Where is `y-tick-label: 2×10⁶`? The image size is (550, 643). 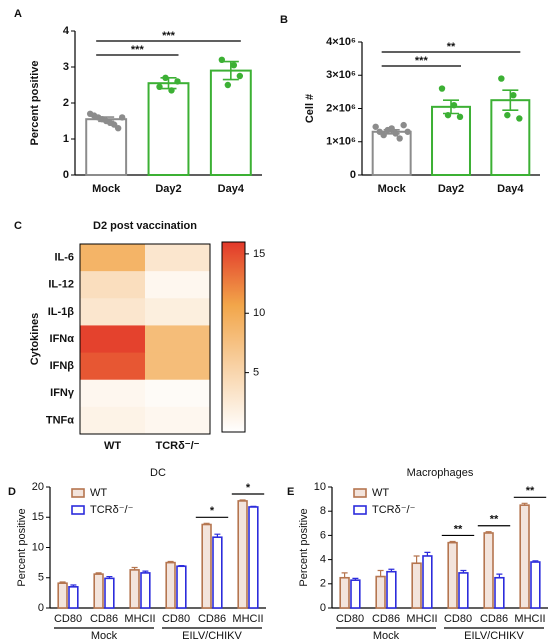
y-tick-label: 2×10⁶ is located at coordinates (341, 108).